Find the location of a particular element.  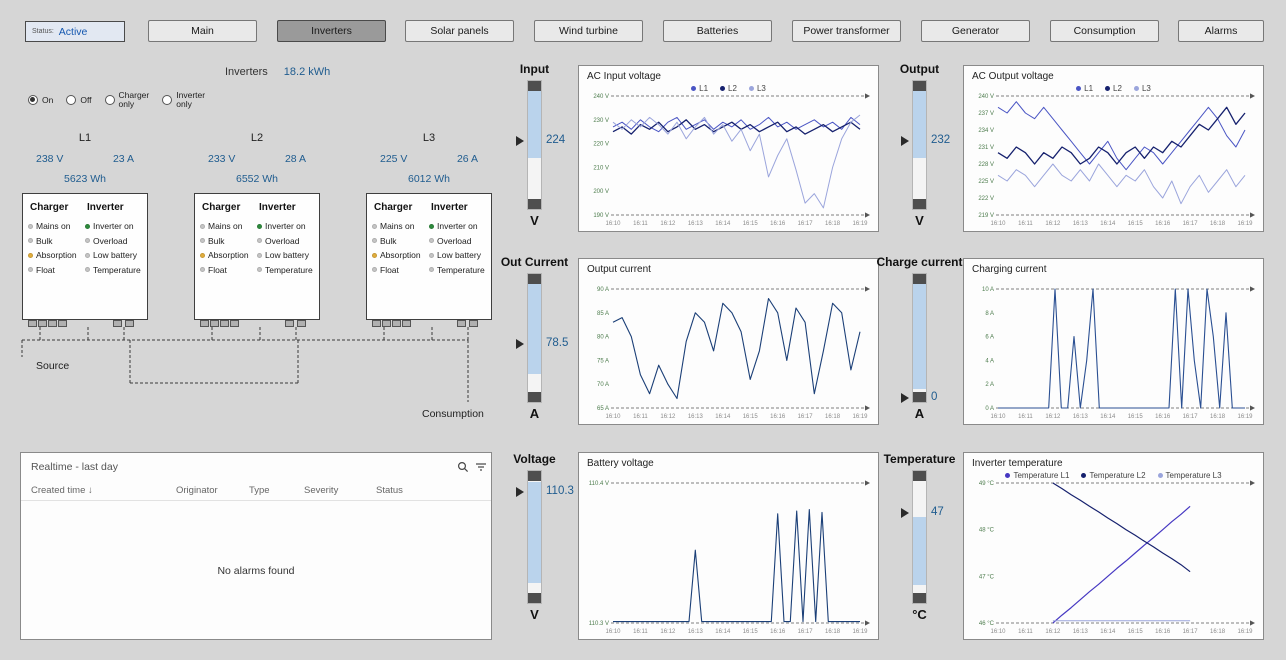

phase-energy: 6552 Wh is located at coordinates (257, 179).